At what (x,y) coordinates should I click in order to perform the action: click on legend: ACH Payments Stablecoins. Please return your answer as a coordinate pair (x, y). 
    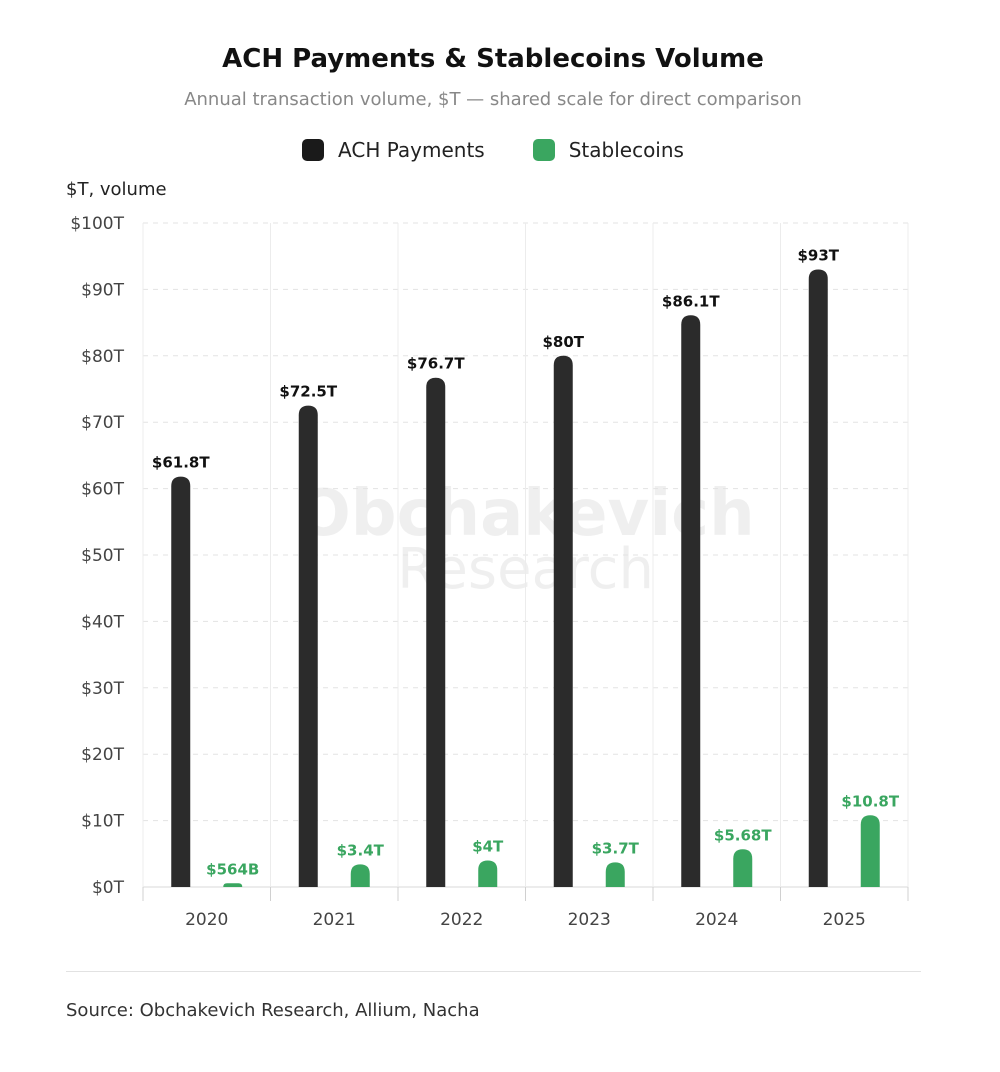
    Looking at the image, I should click on (493, 150).